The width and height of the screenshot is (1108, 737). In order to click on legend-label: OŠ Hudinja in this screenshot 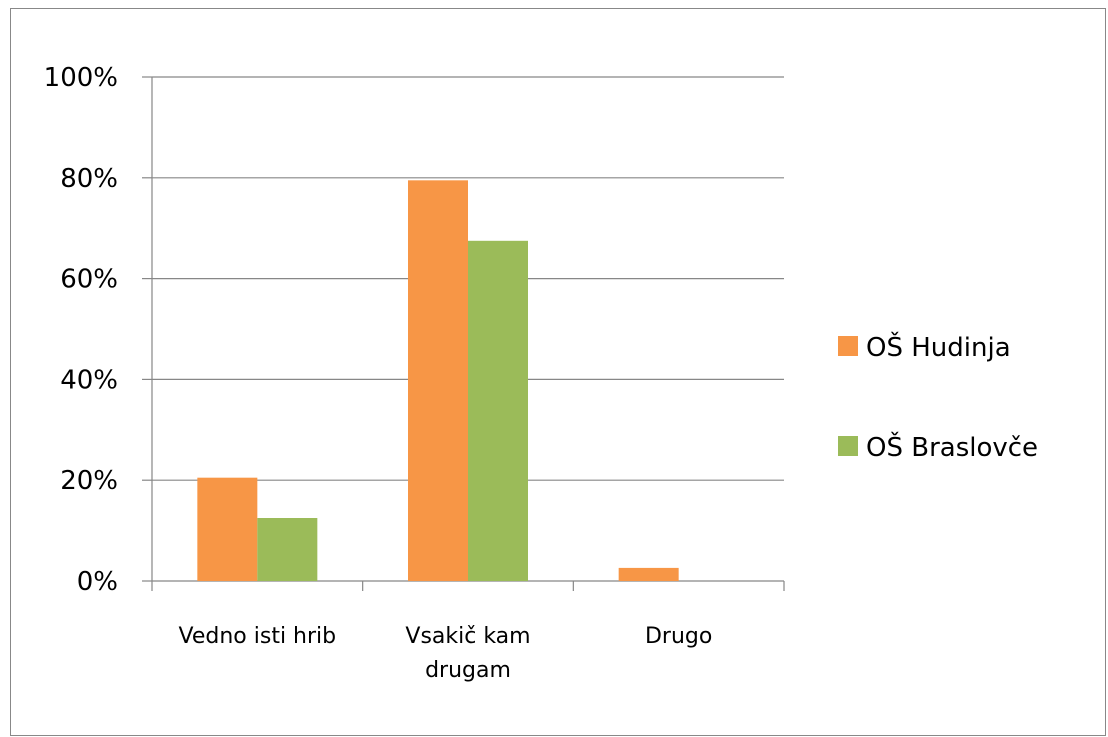, I will do `click(938, 347)`.